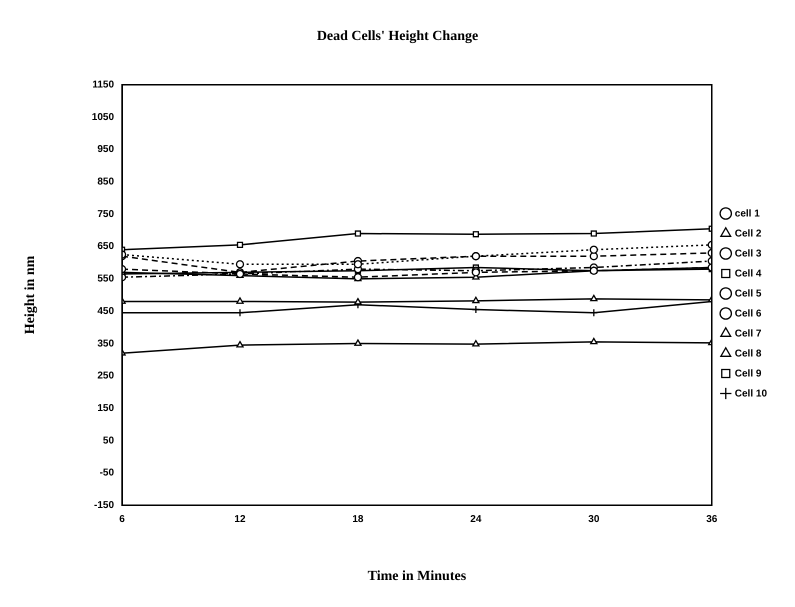 The height and width of the screenshot is (607, 795). What do you see at coordinates (751, 394) in the screenshot?
I see `legend-label: Cell 10` at bounding box center [751, 394].